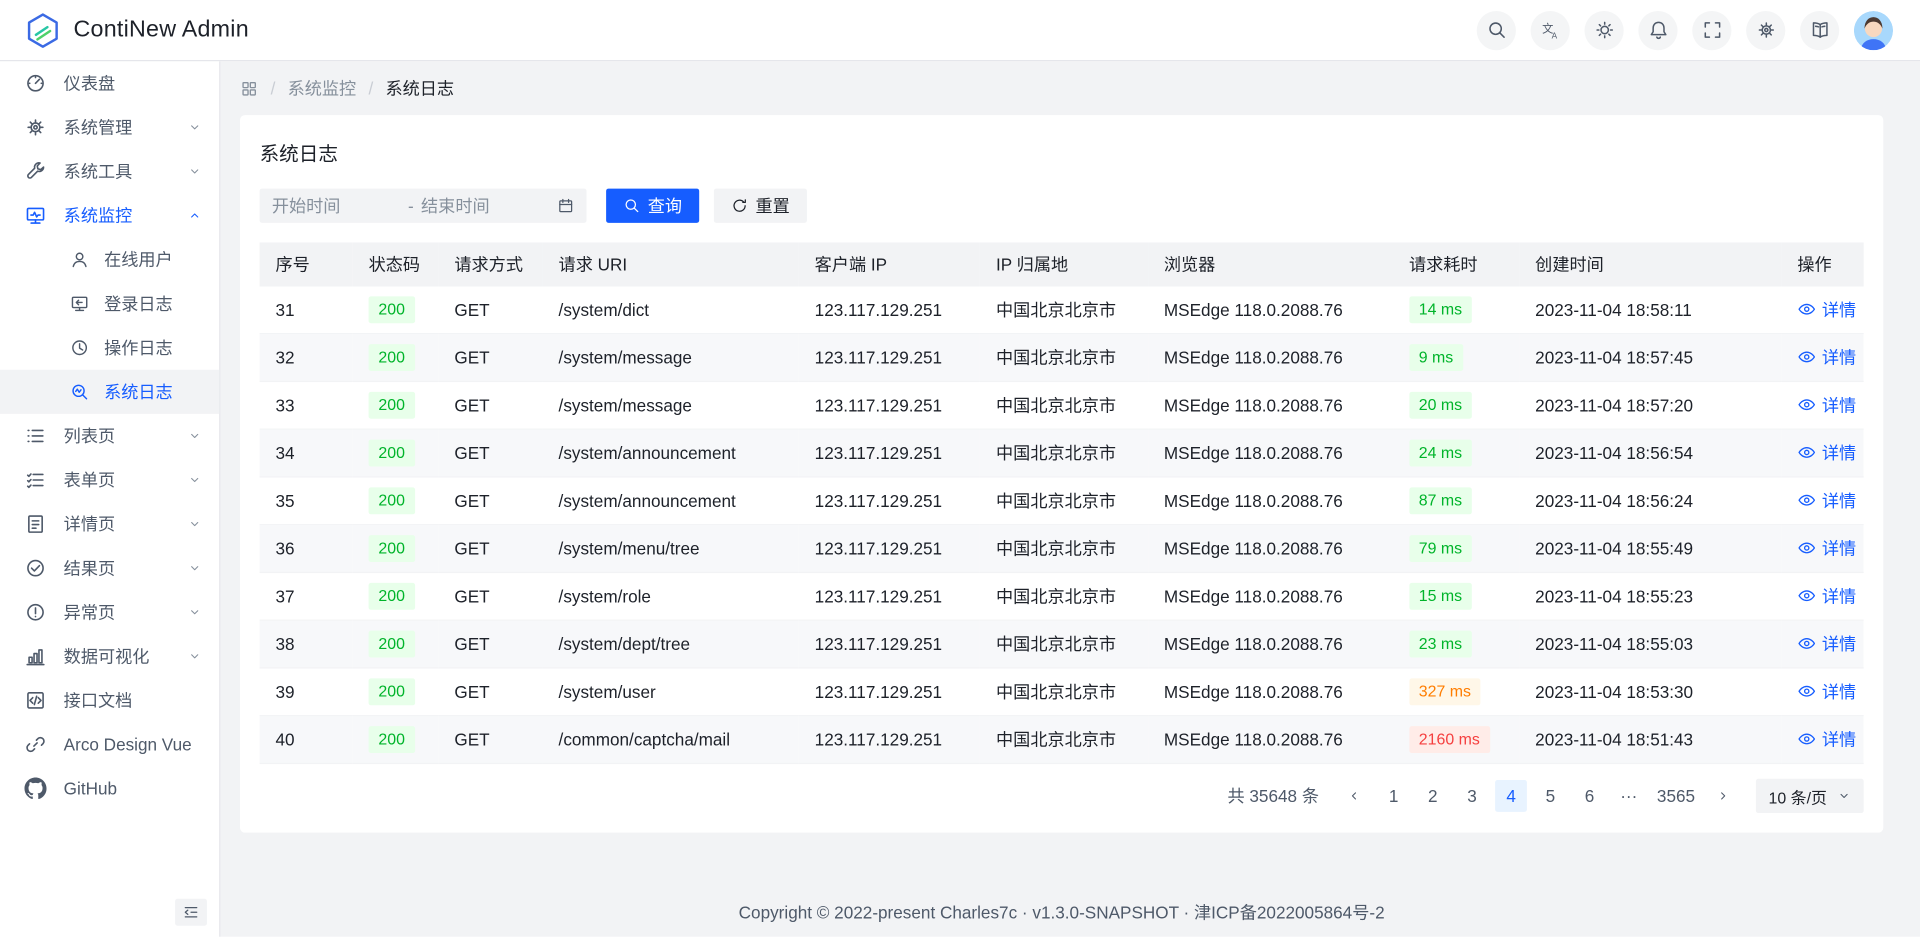 This screenshot has width=1920, height=937. Describe the element at coordinates (631, 205) in the screenshot. I see `search-icon` at that location.